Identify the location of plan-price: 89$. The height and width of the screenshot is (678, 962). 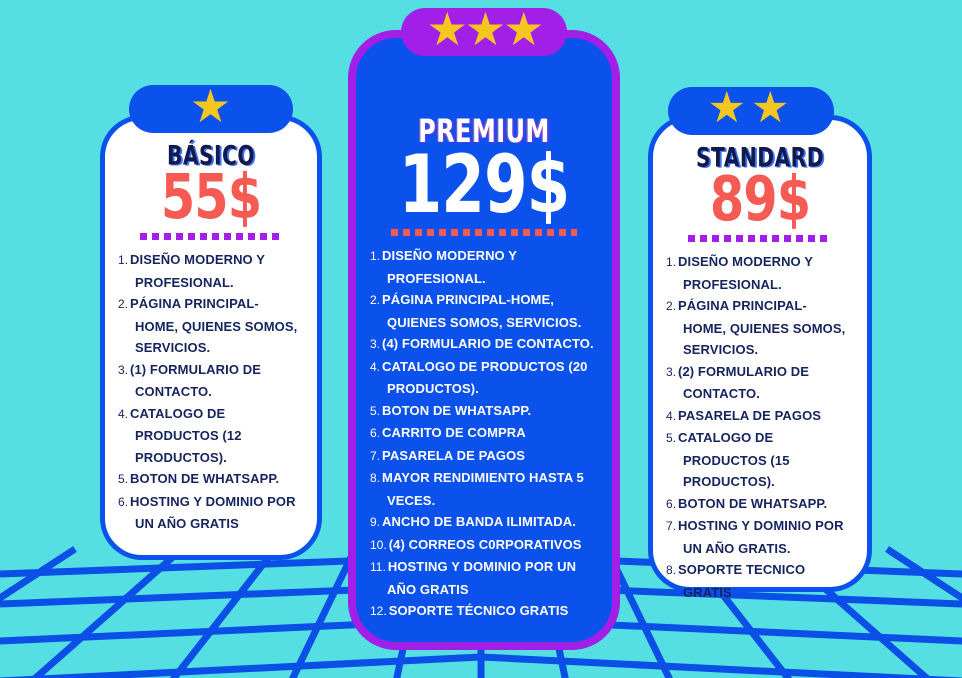
(760, 200).